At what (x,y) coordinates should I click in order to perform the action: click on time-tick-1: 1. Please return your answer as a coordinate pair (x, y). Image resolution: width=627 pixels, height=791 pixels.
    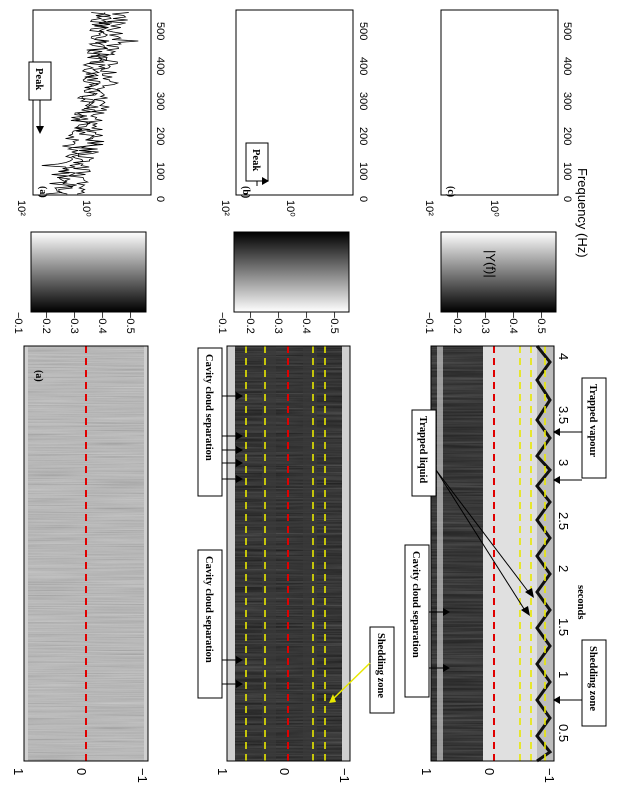
    Looking at the image, I should click on (563, 674).